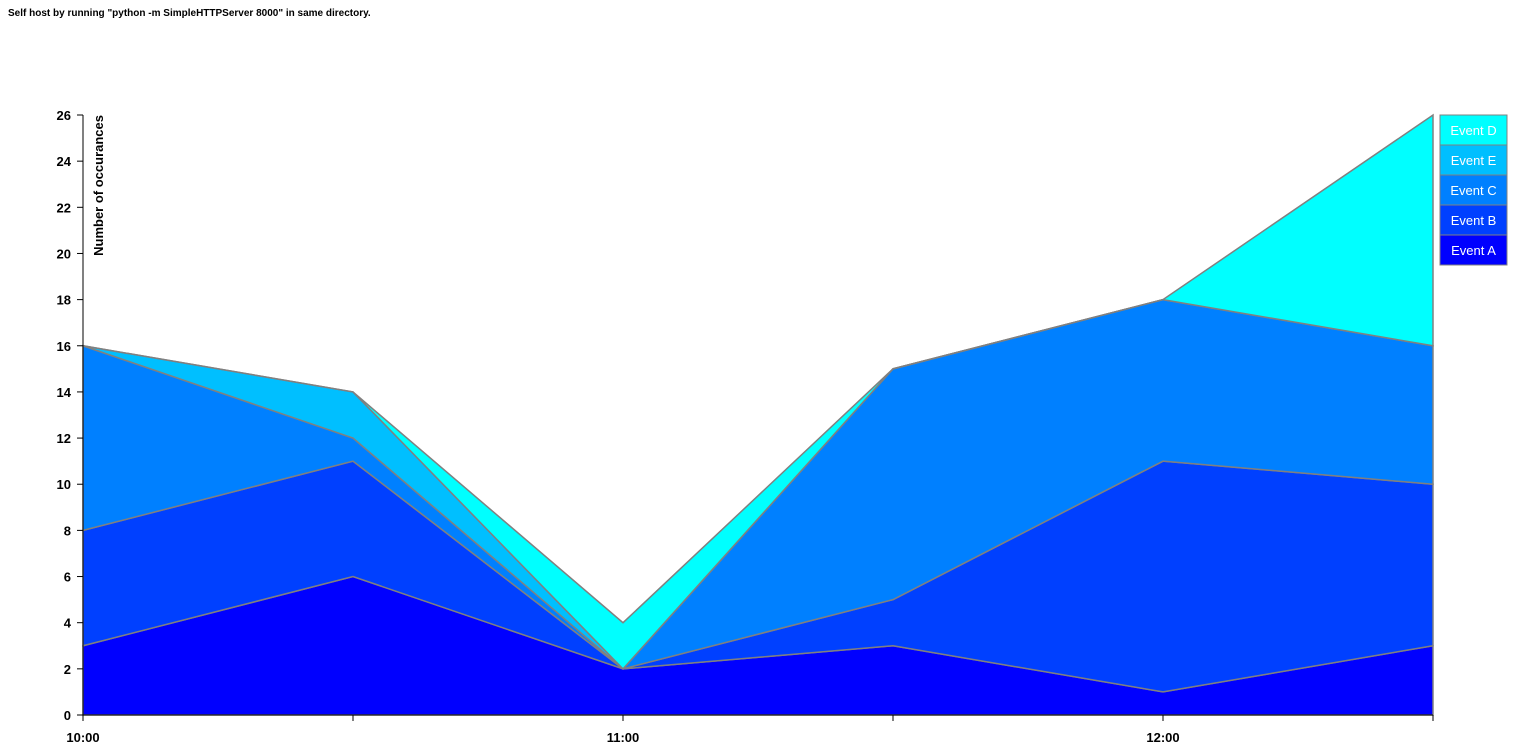 The width and height of the screenshot is (1535, 753). What do you see at coordinates (623, 737) in the screenshot?
I see `x-tick-label: 11:00` at bounding box center [623, 737].